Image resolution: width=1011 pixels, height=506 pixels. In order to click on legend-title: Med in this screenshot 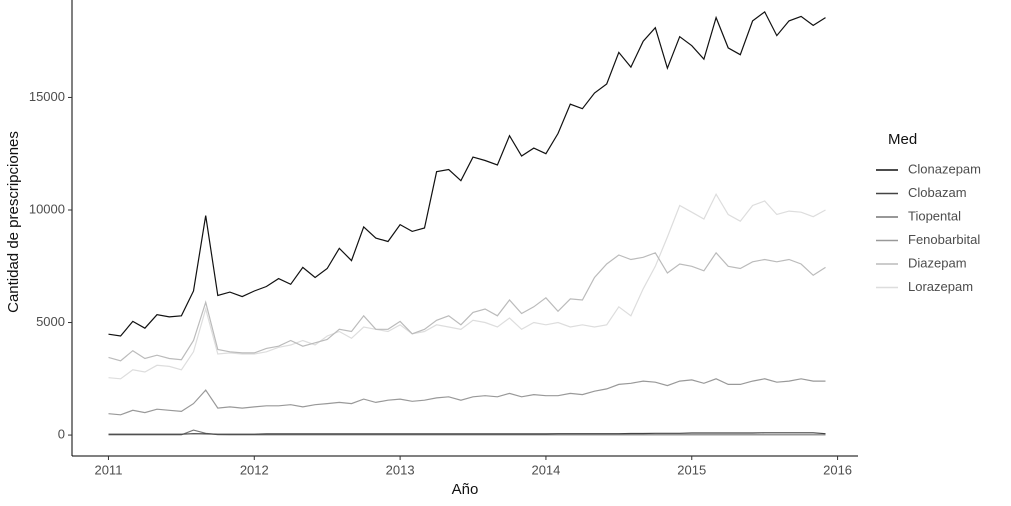, I will do `click(902, 139)`.